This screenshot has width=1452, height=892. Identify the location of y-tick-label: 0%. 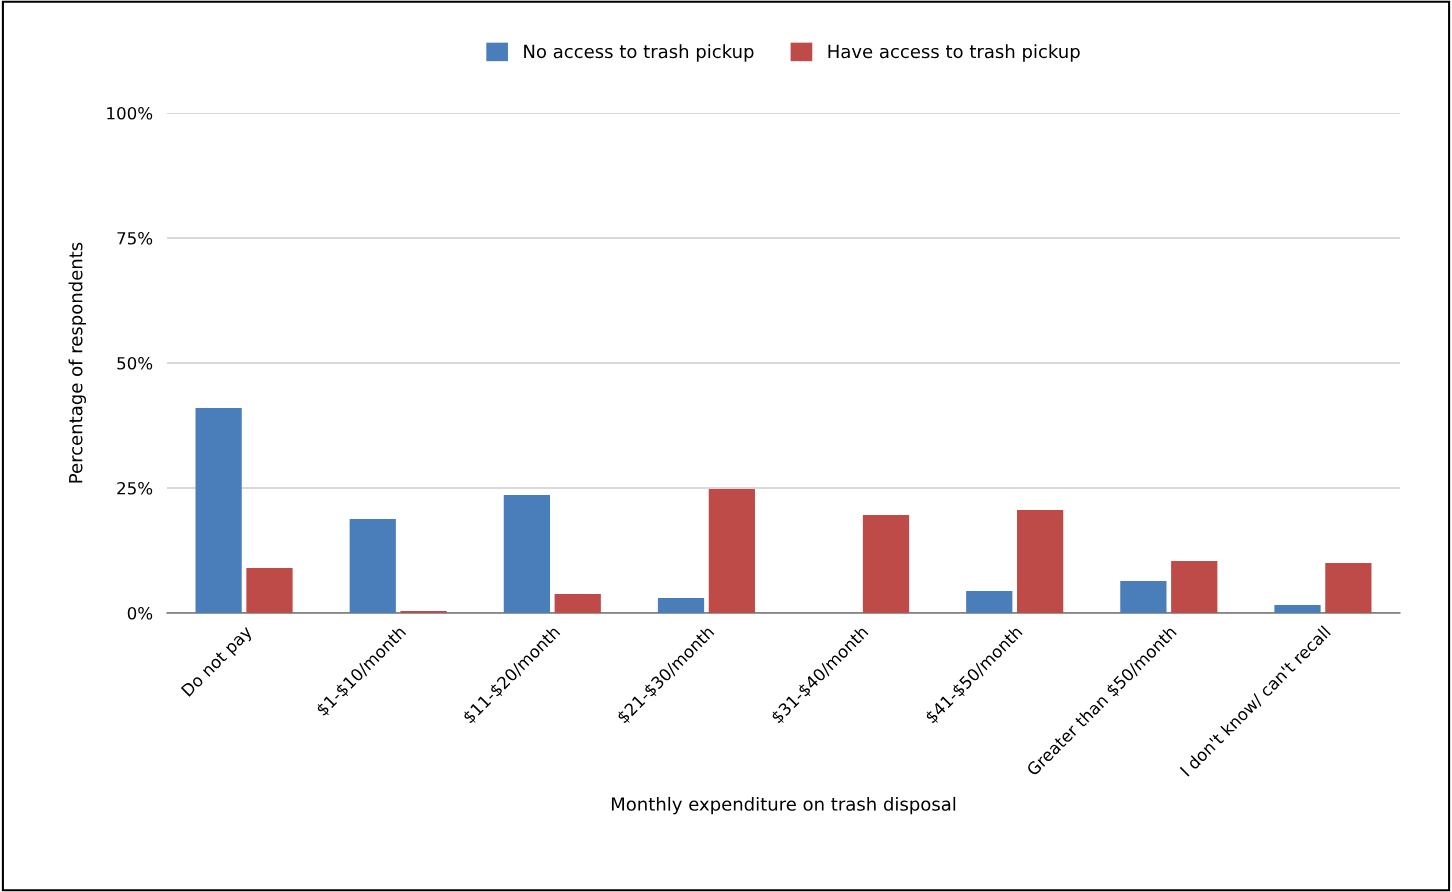
(140, 613).